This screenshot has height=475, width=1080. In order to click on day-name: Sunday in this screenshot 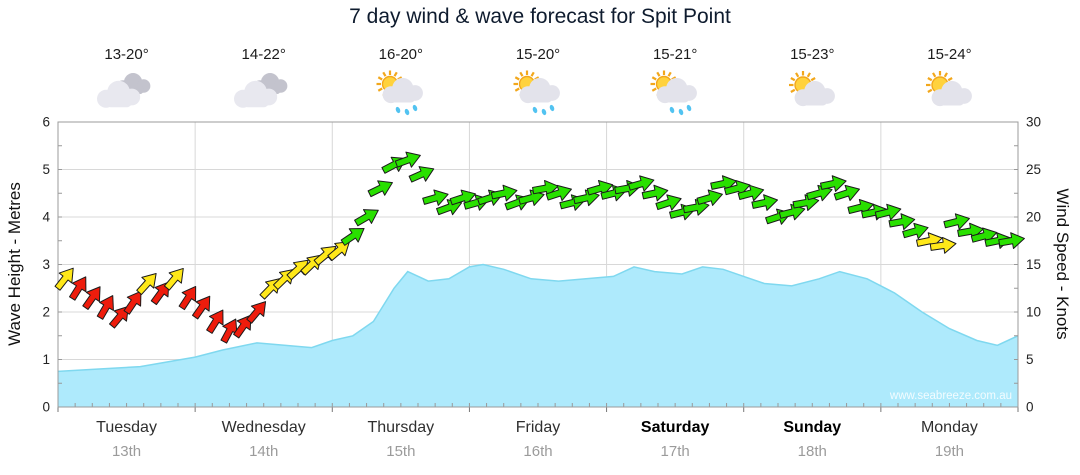, I will do `click(812, 427)`.